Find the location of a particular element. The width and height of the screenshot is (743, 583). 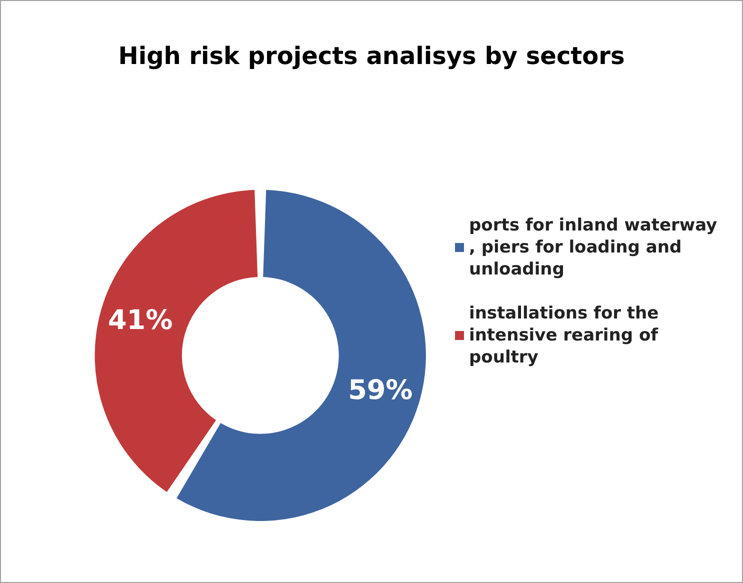

legend-label: installations for the intensive rearing of poultry is located at coordinates (567, 336).